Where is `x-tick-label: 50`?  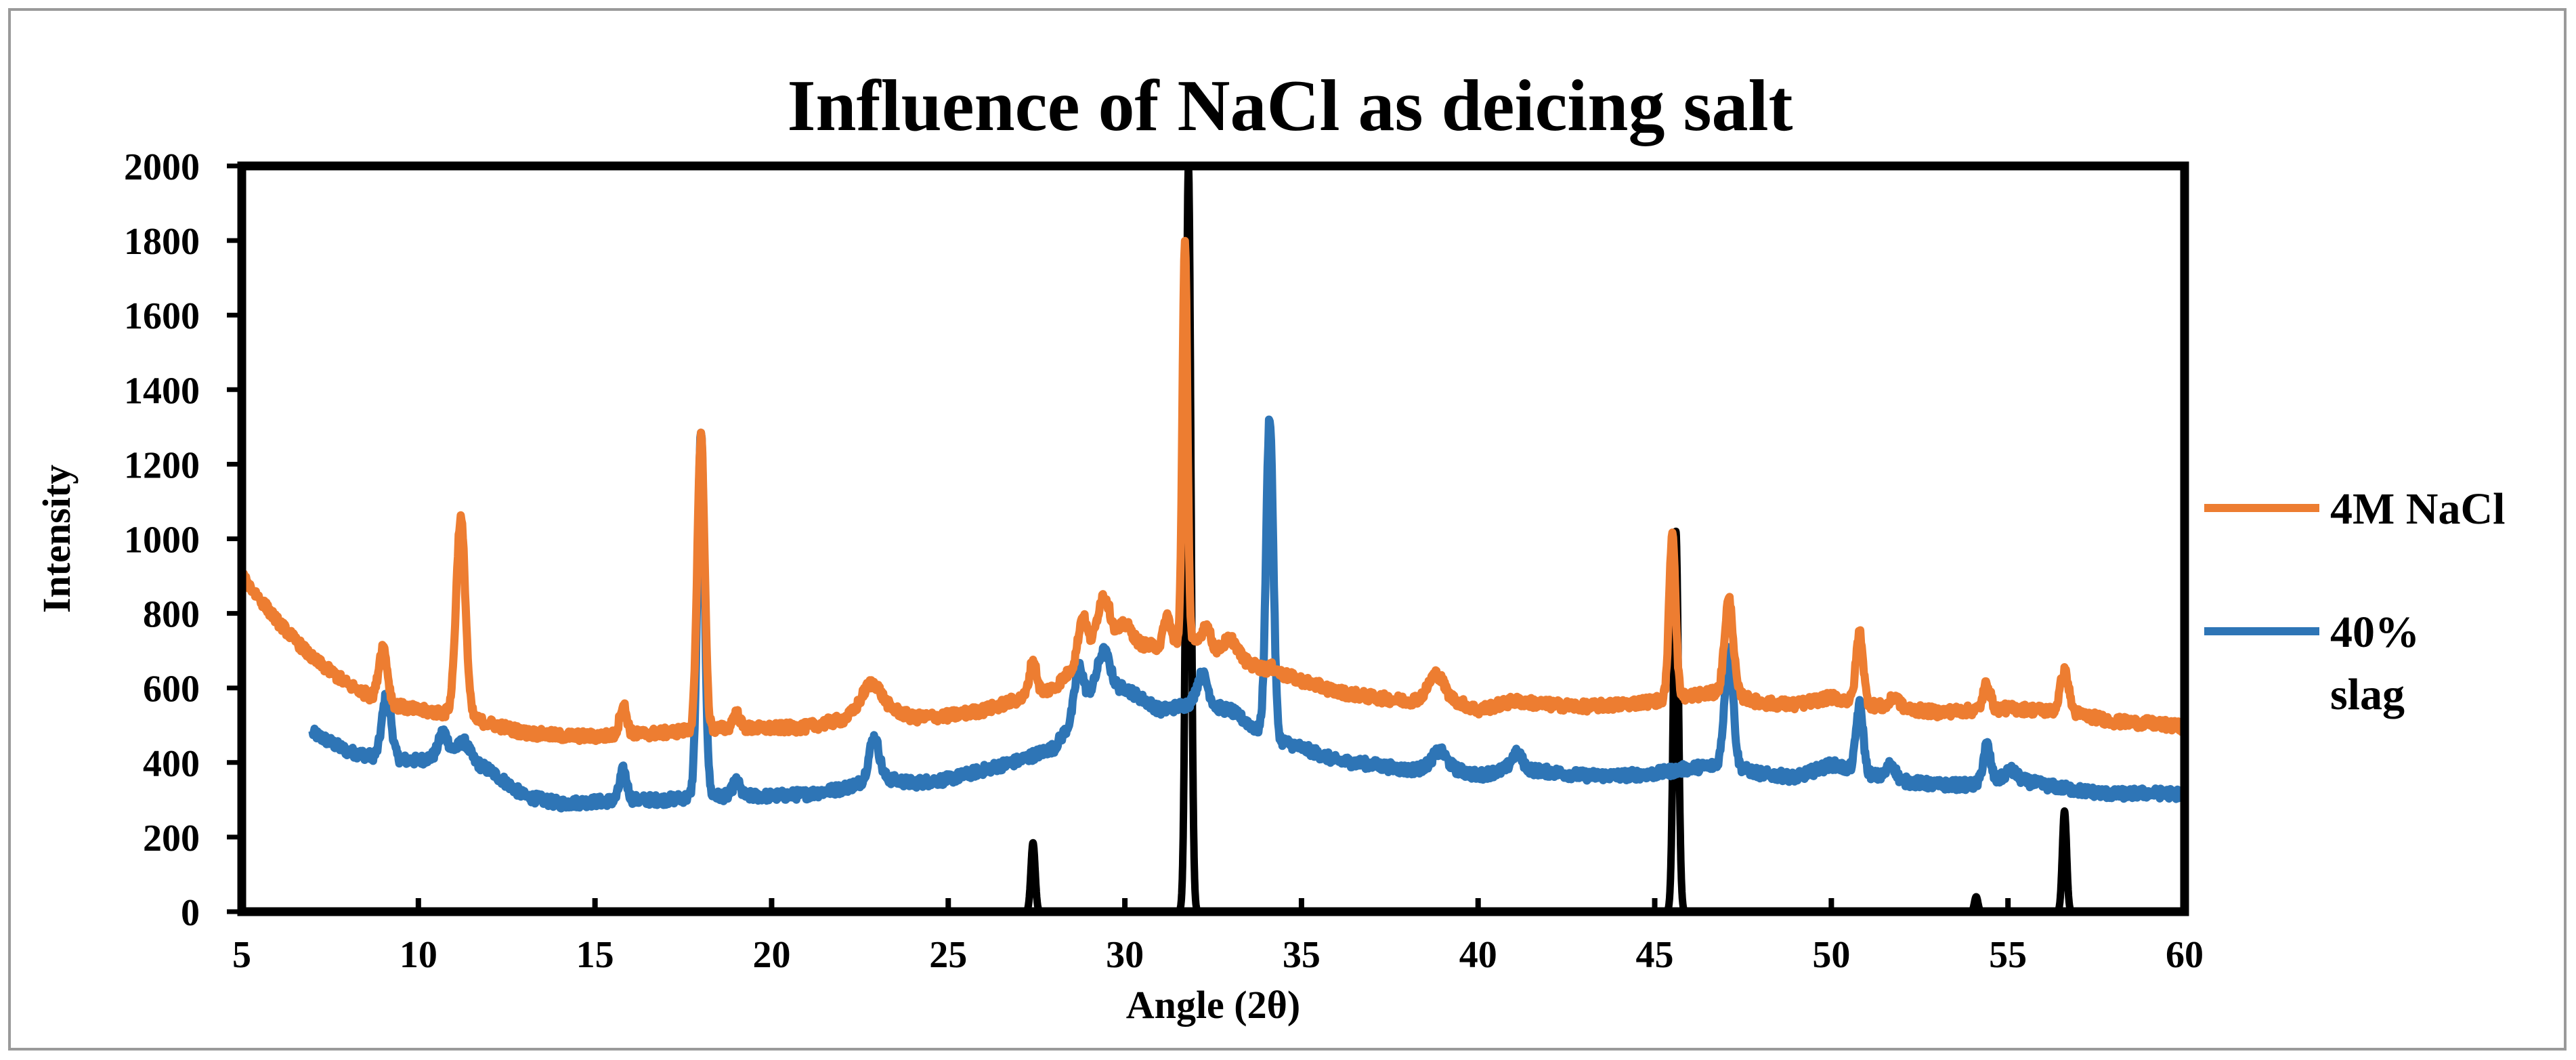 x-tick-label: 50 is located at coordinates (1831, 955).